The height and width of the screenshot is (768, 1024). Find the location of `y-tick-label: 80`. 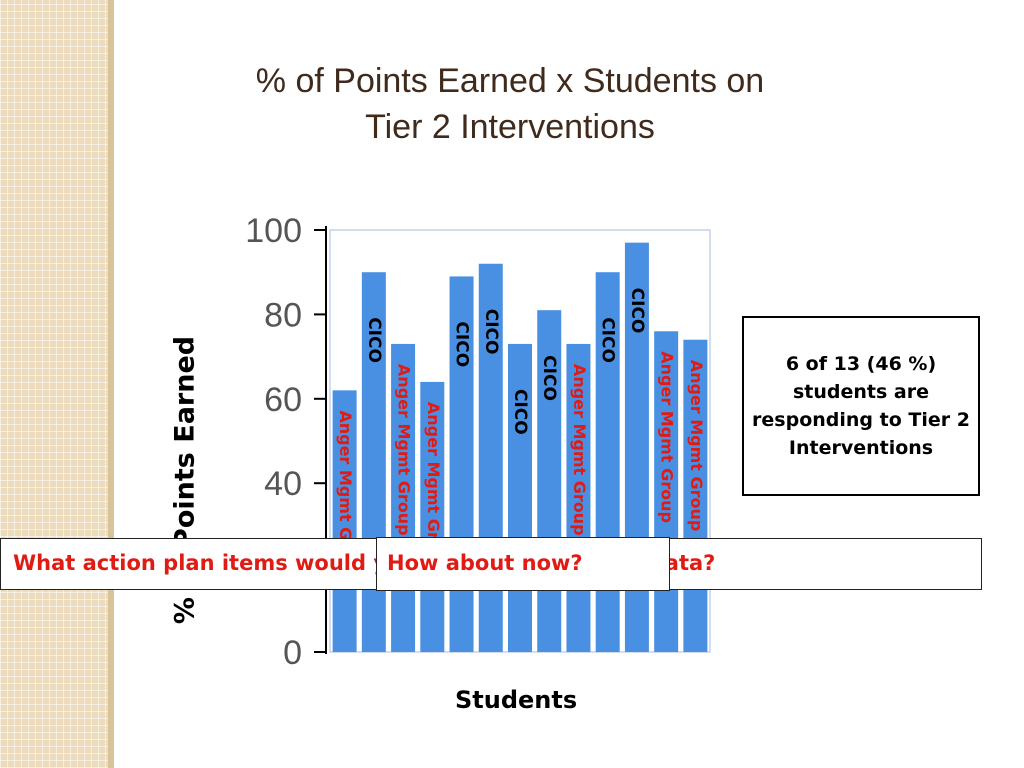

y-tick-label: 80 is located at coordinates (283, 315).